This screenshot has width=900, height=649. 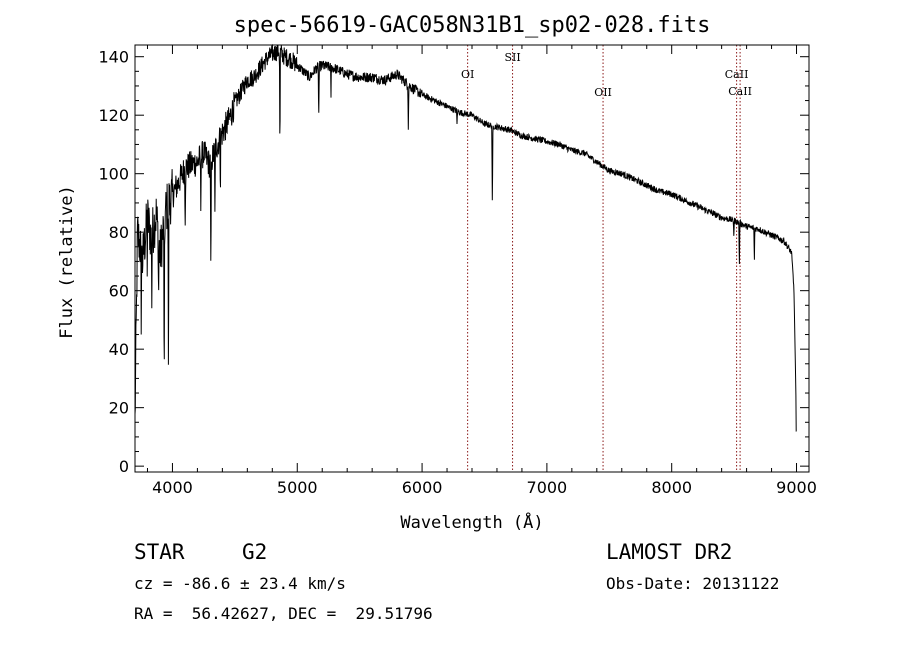 I want to click on subclass-label: G2, so click(x=255, y=552).